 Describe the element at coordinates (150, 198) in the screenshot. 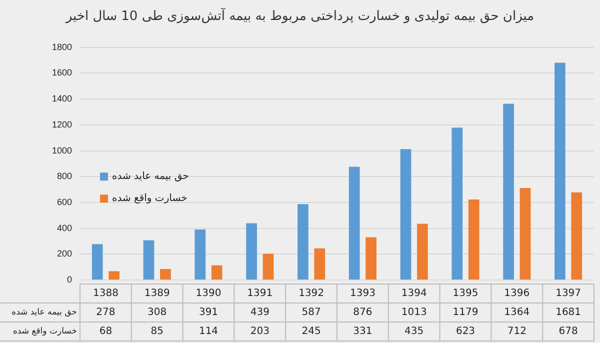

I see `legend-label: خسارت واقع شده` at that location.